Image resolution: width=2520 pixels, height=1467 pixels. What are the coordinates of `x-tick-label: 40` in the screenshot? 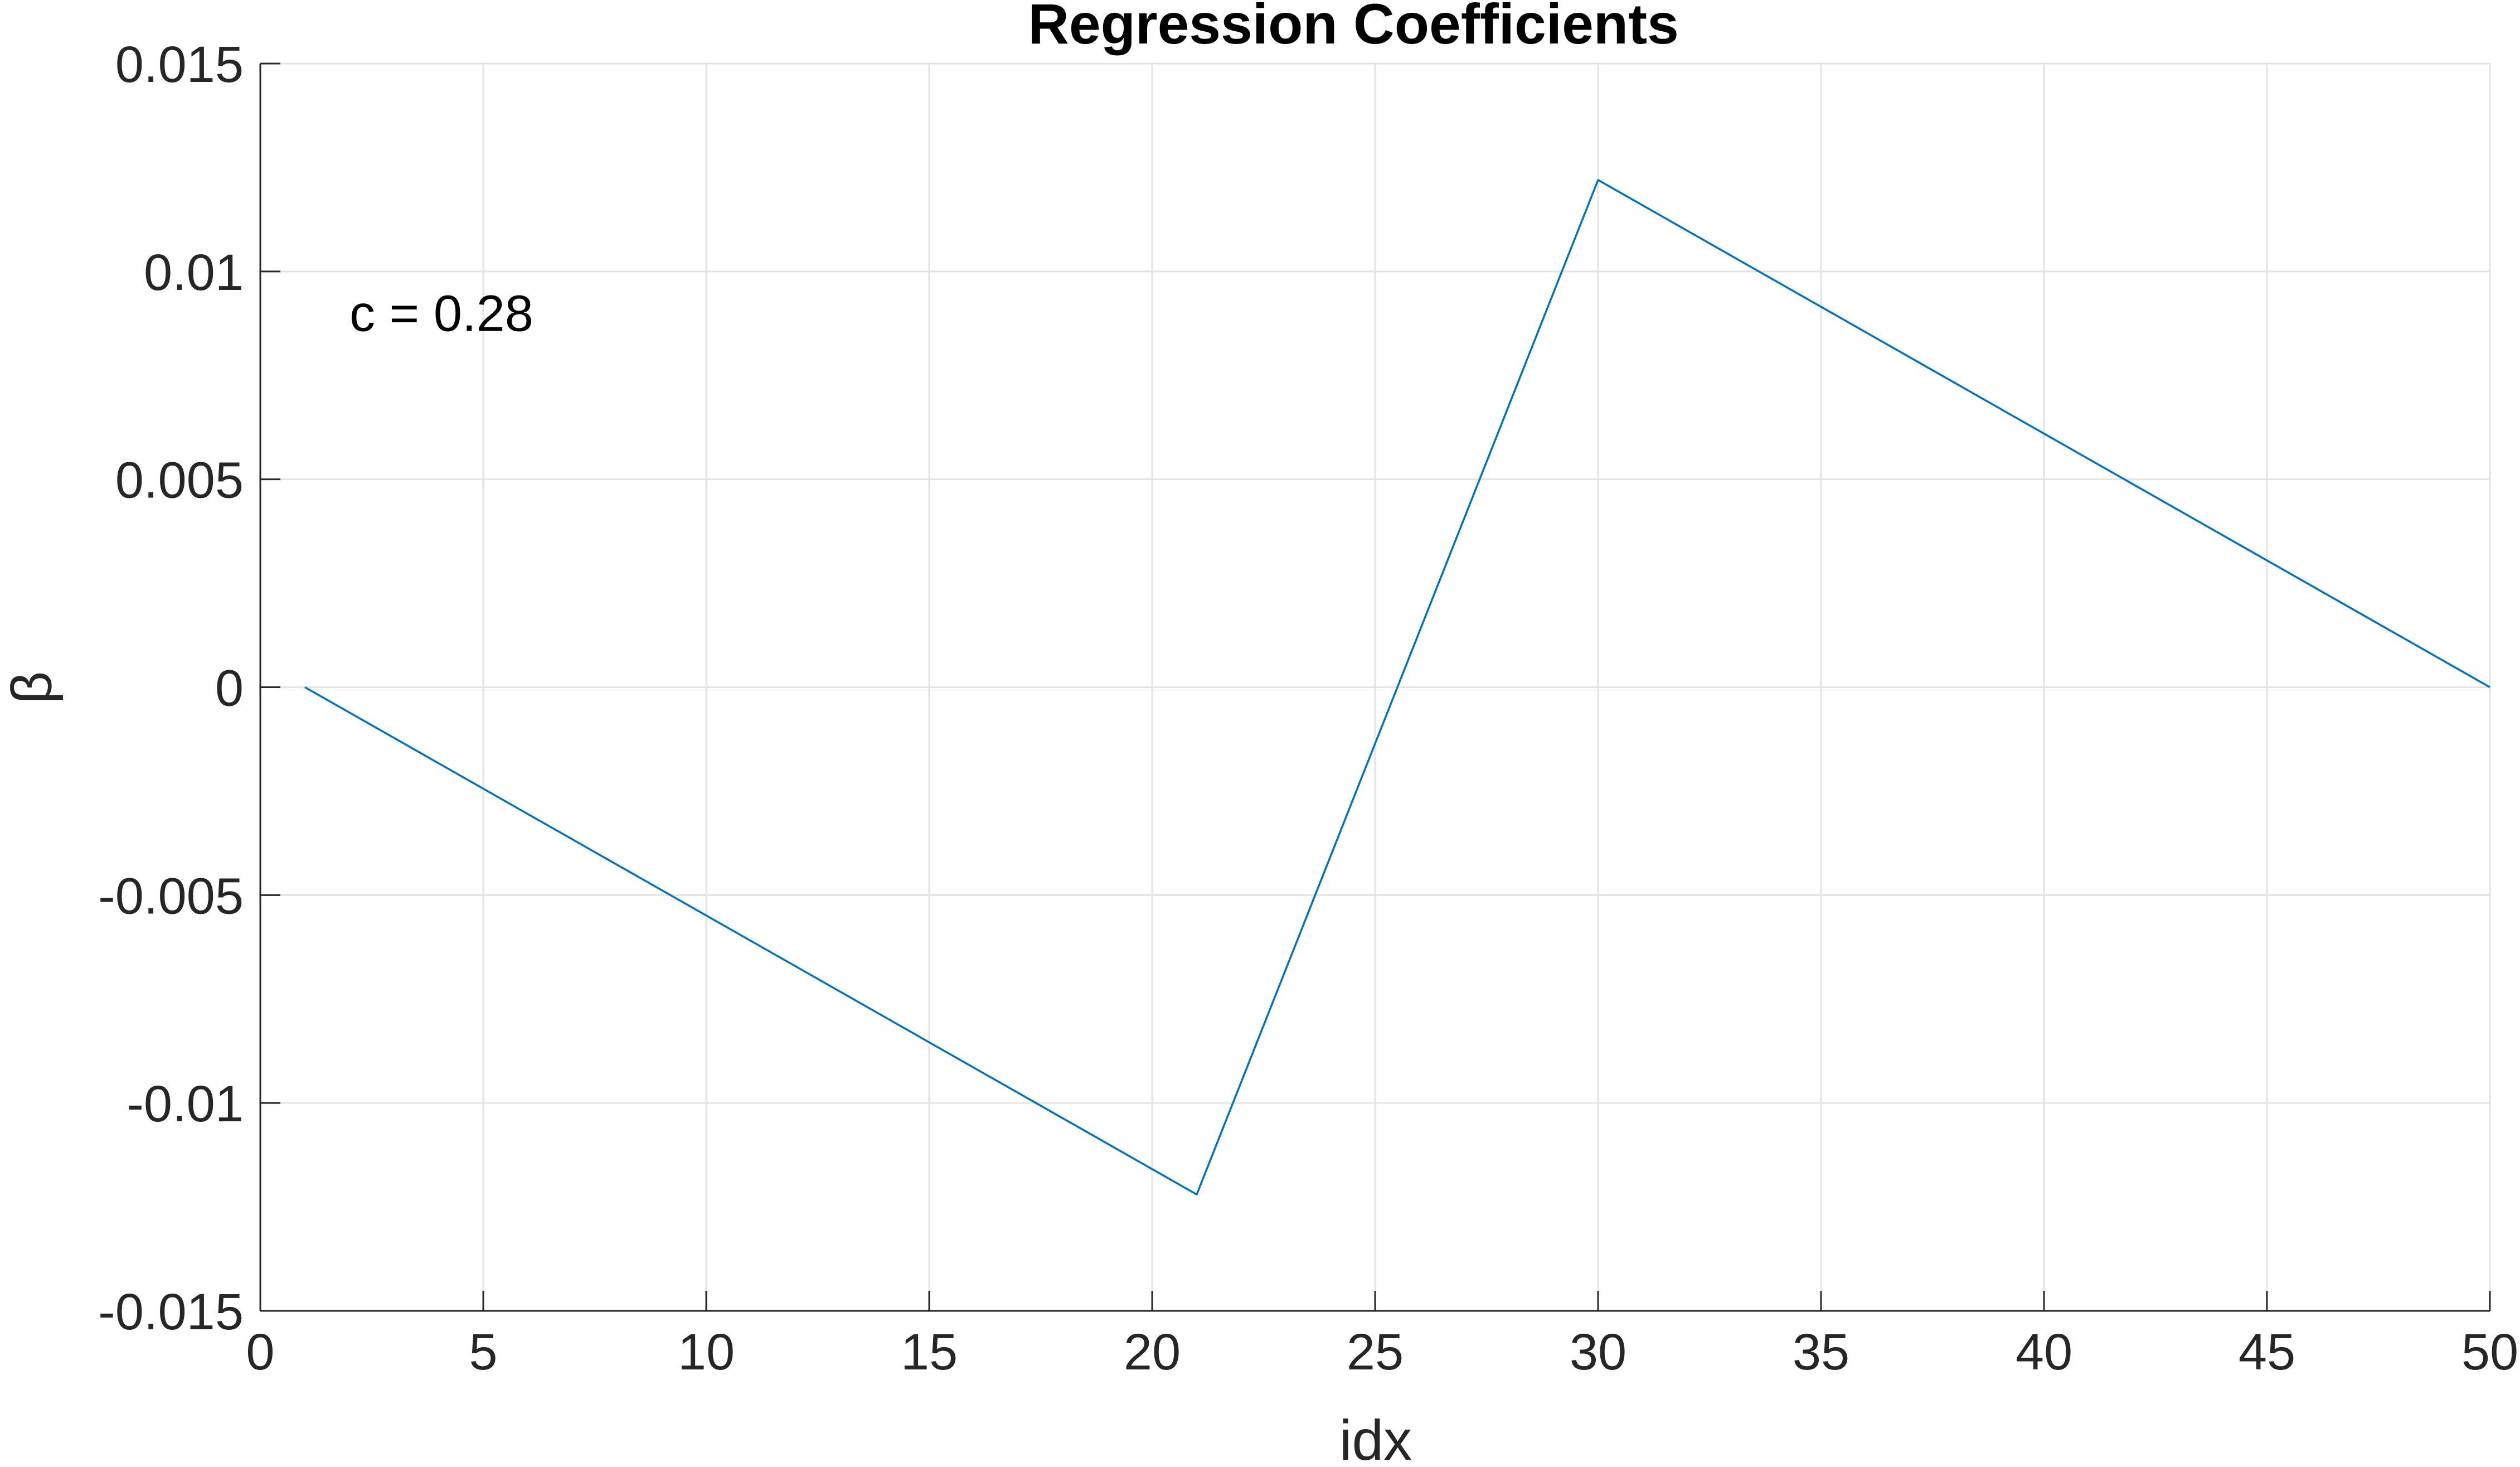 It's located at (2044, 1352).